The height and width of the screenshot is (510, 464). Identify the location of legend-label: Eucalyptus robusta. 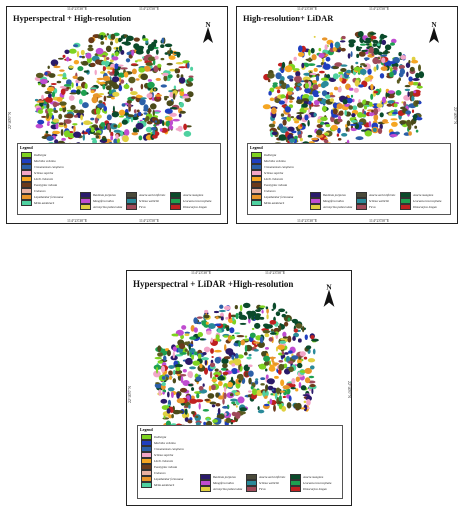
(276, 184).